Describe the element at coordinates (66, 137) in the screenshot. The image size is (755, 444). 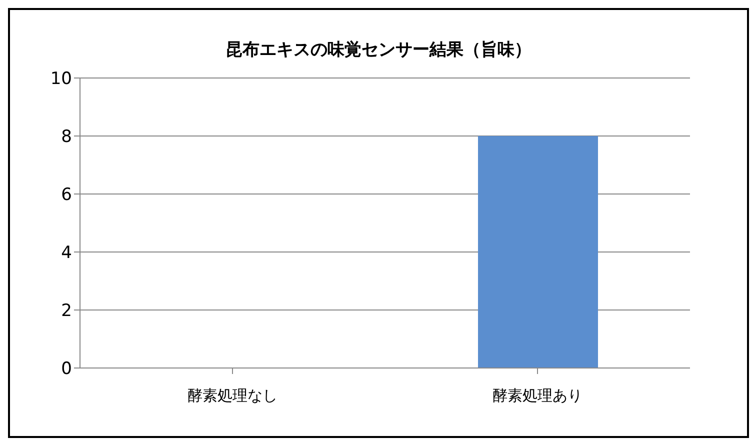
I see `y-tick-label: 8` at that location.